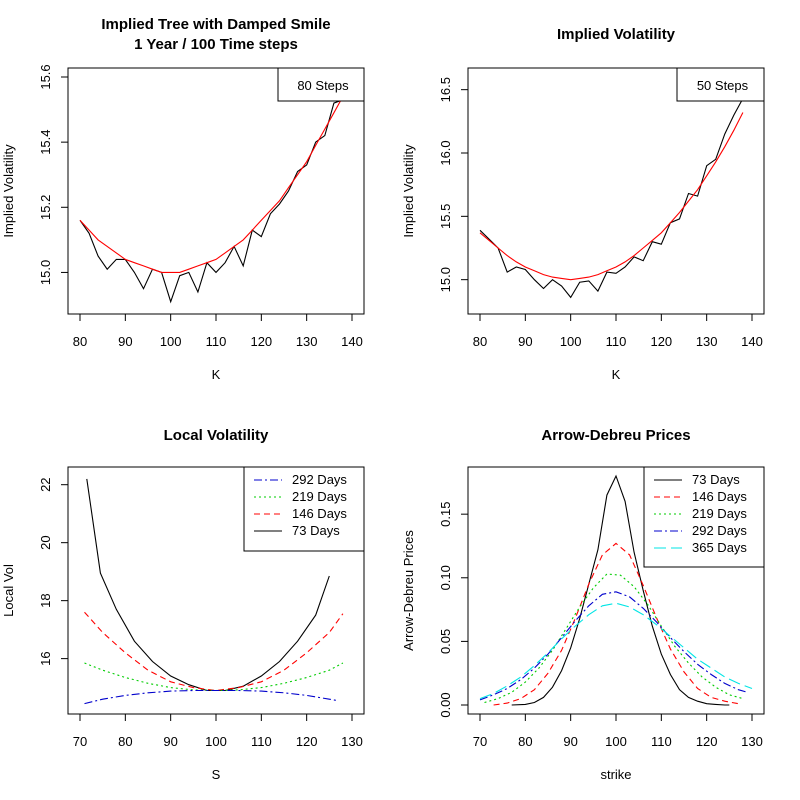 This screenshot has width=800, height=800. I want to click on y-tick-label: 0.00, so click(445, 704).